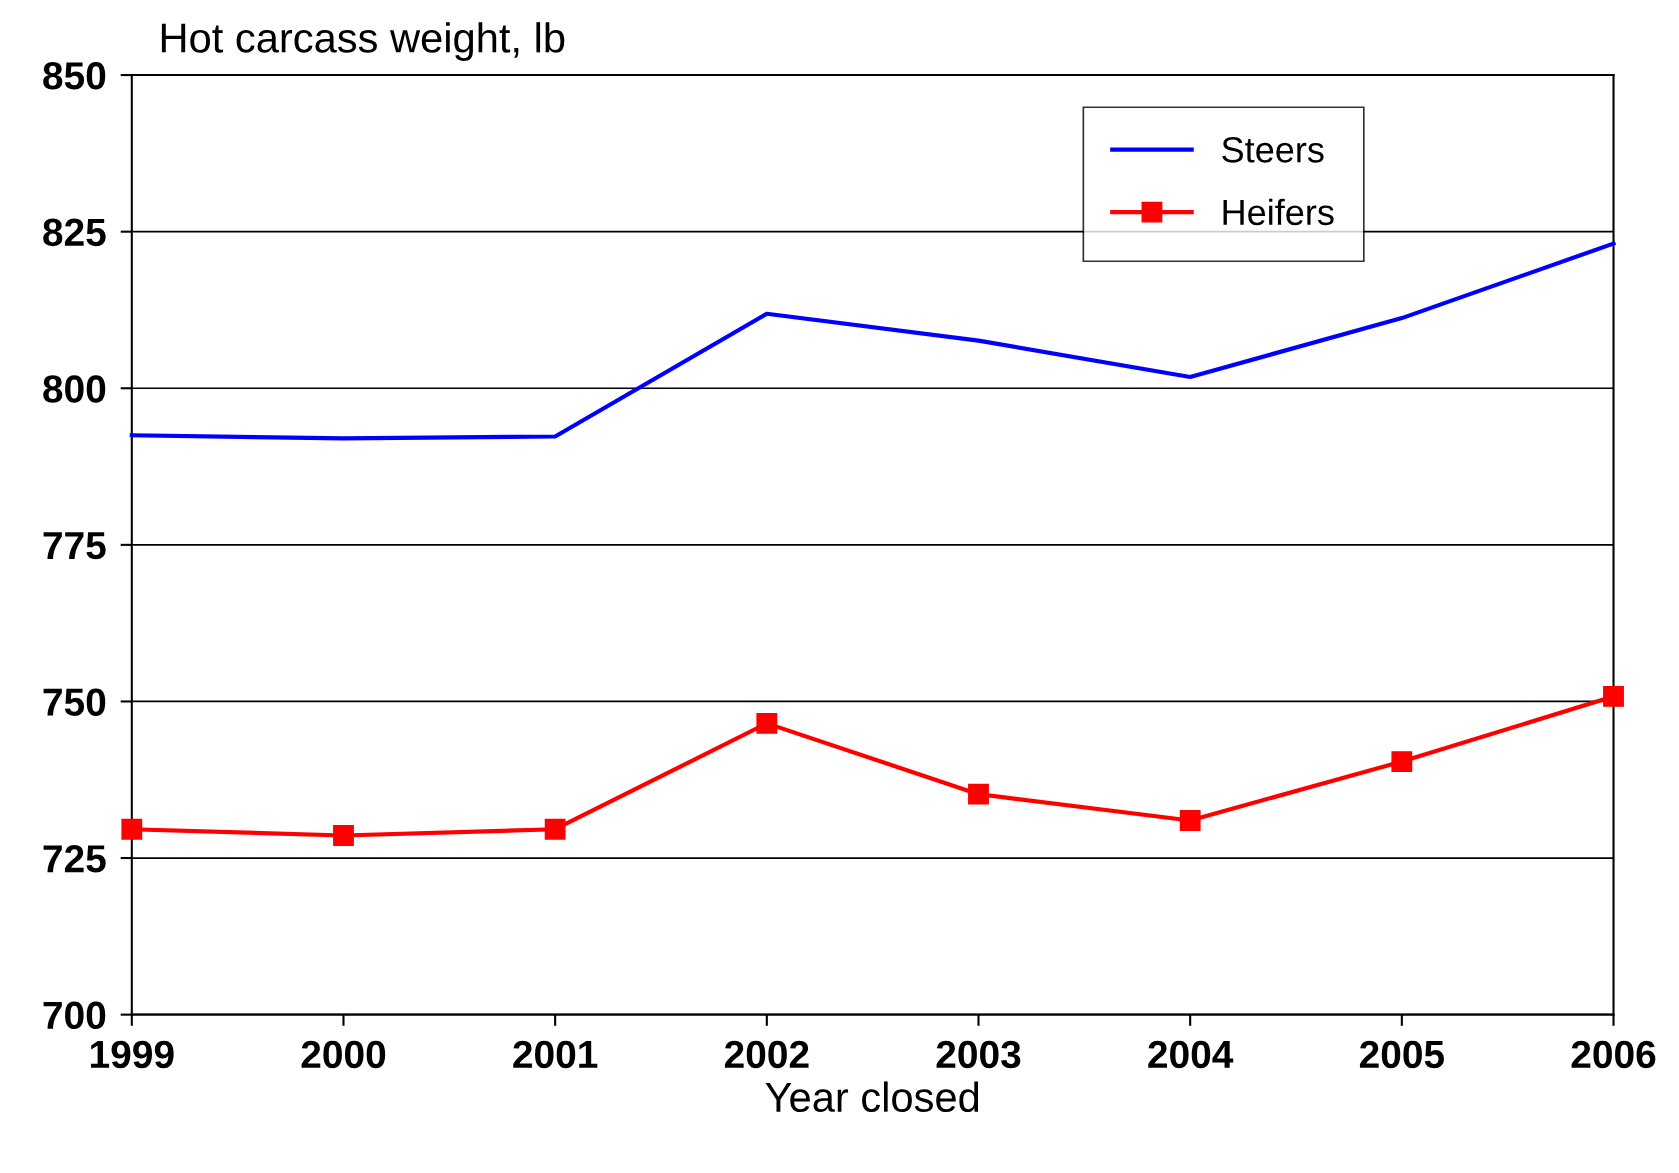  Describe the element at coordinates (74, 1015) in the screenshot. I see `y-tick-label: 700` at that location.